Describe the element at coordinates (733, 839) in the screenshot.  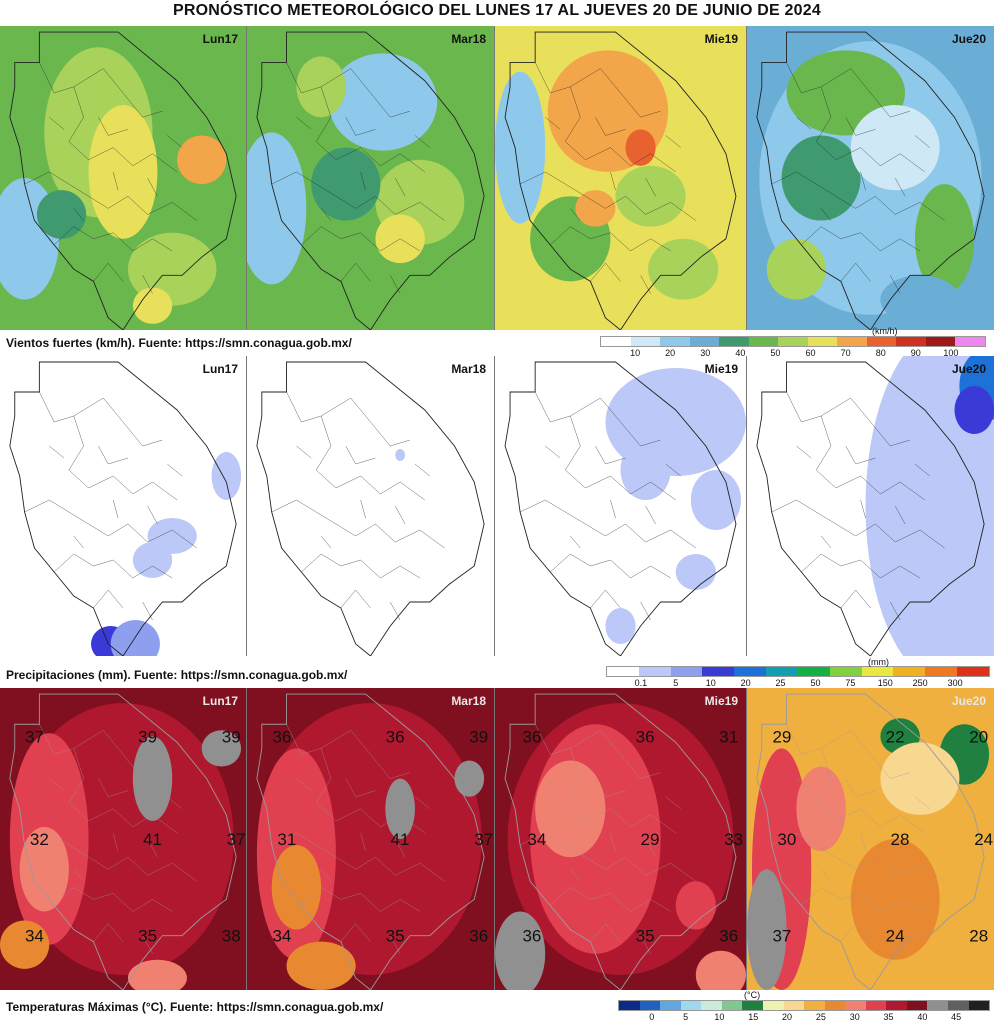
I see `temp-value-label: 33` at that location.